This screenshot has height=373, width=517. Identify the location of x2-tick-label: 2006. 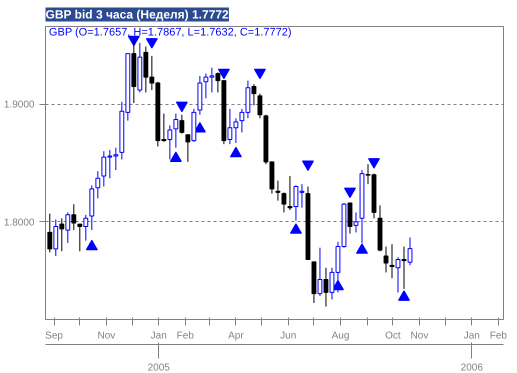
(472, 367).